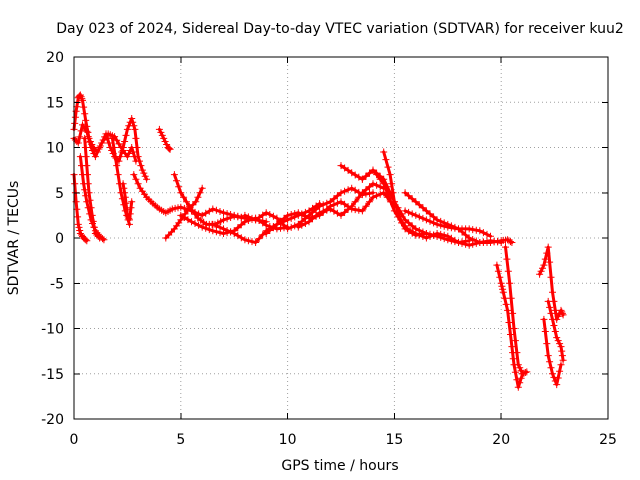 Image resolution: width=640 pixels, height=480 pixels. Describe the element at coordinates (57, 284) in the screenshot. I see `y-tick-label: -5` at that location.